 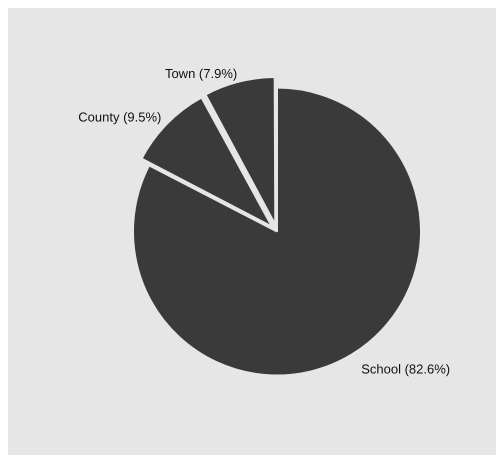 What do you see at coordinates (405, 368) in the screenshot?
I see `slice-label: School (82.6%)` at bounding box center [405, 368].